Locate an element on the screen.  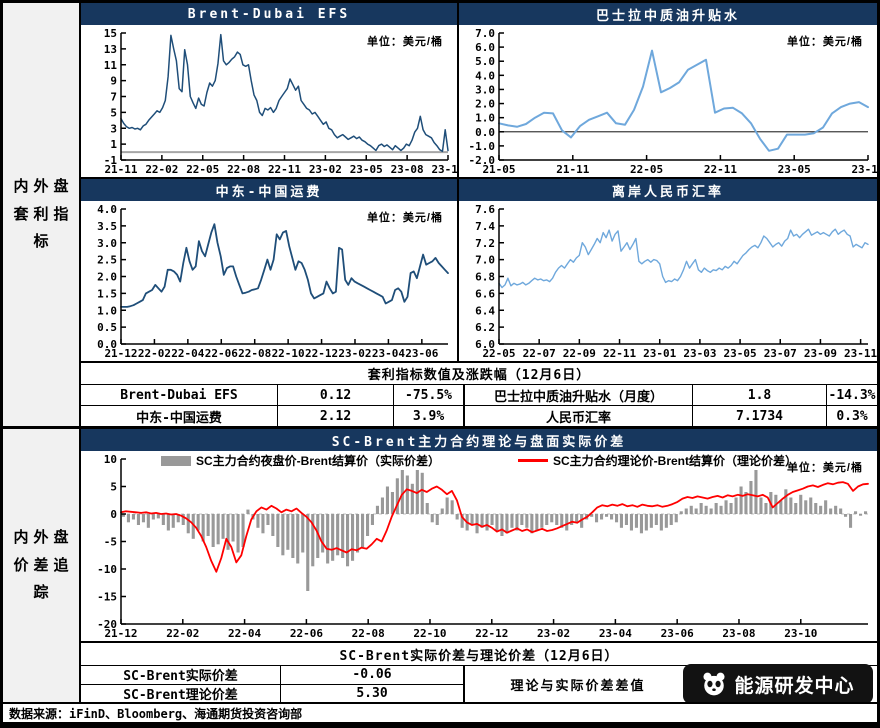
svg-text: 23-07 is located at coordinates (780, 353).